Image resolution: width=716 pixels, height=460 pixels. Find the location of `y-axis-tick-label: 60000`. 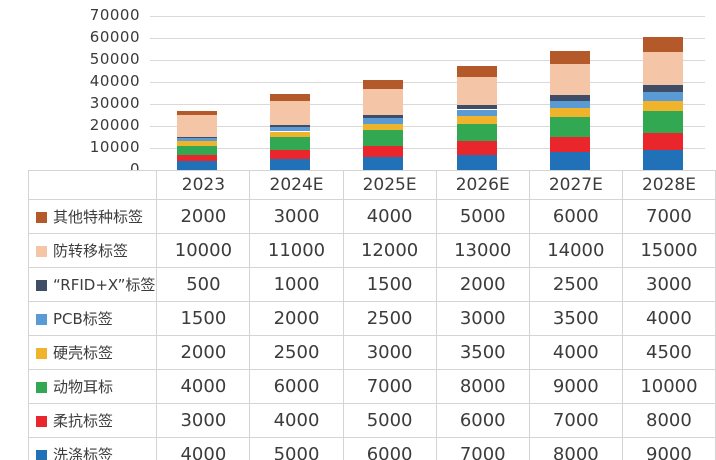

y-axis-tick-label: 60000 is located at coordinates (114, 37).